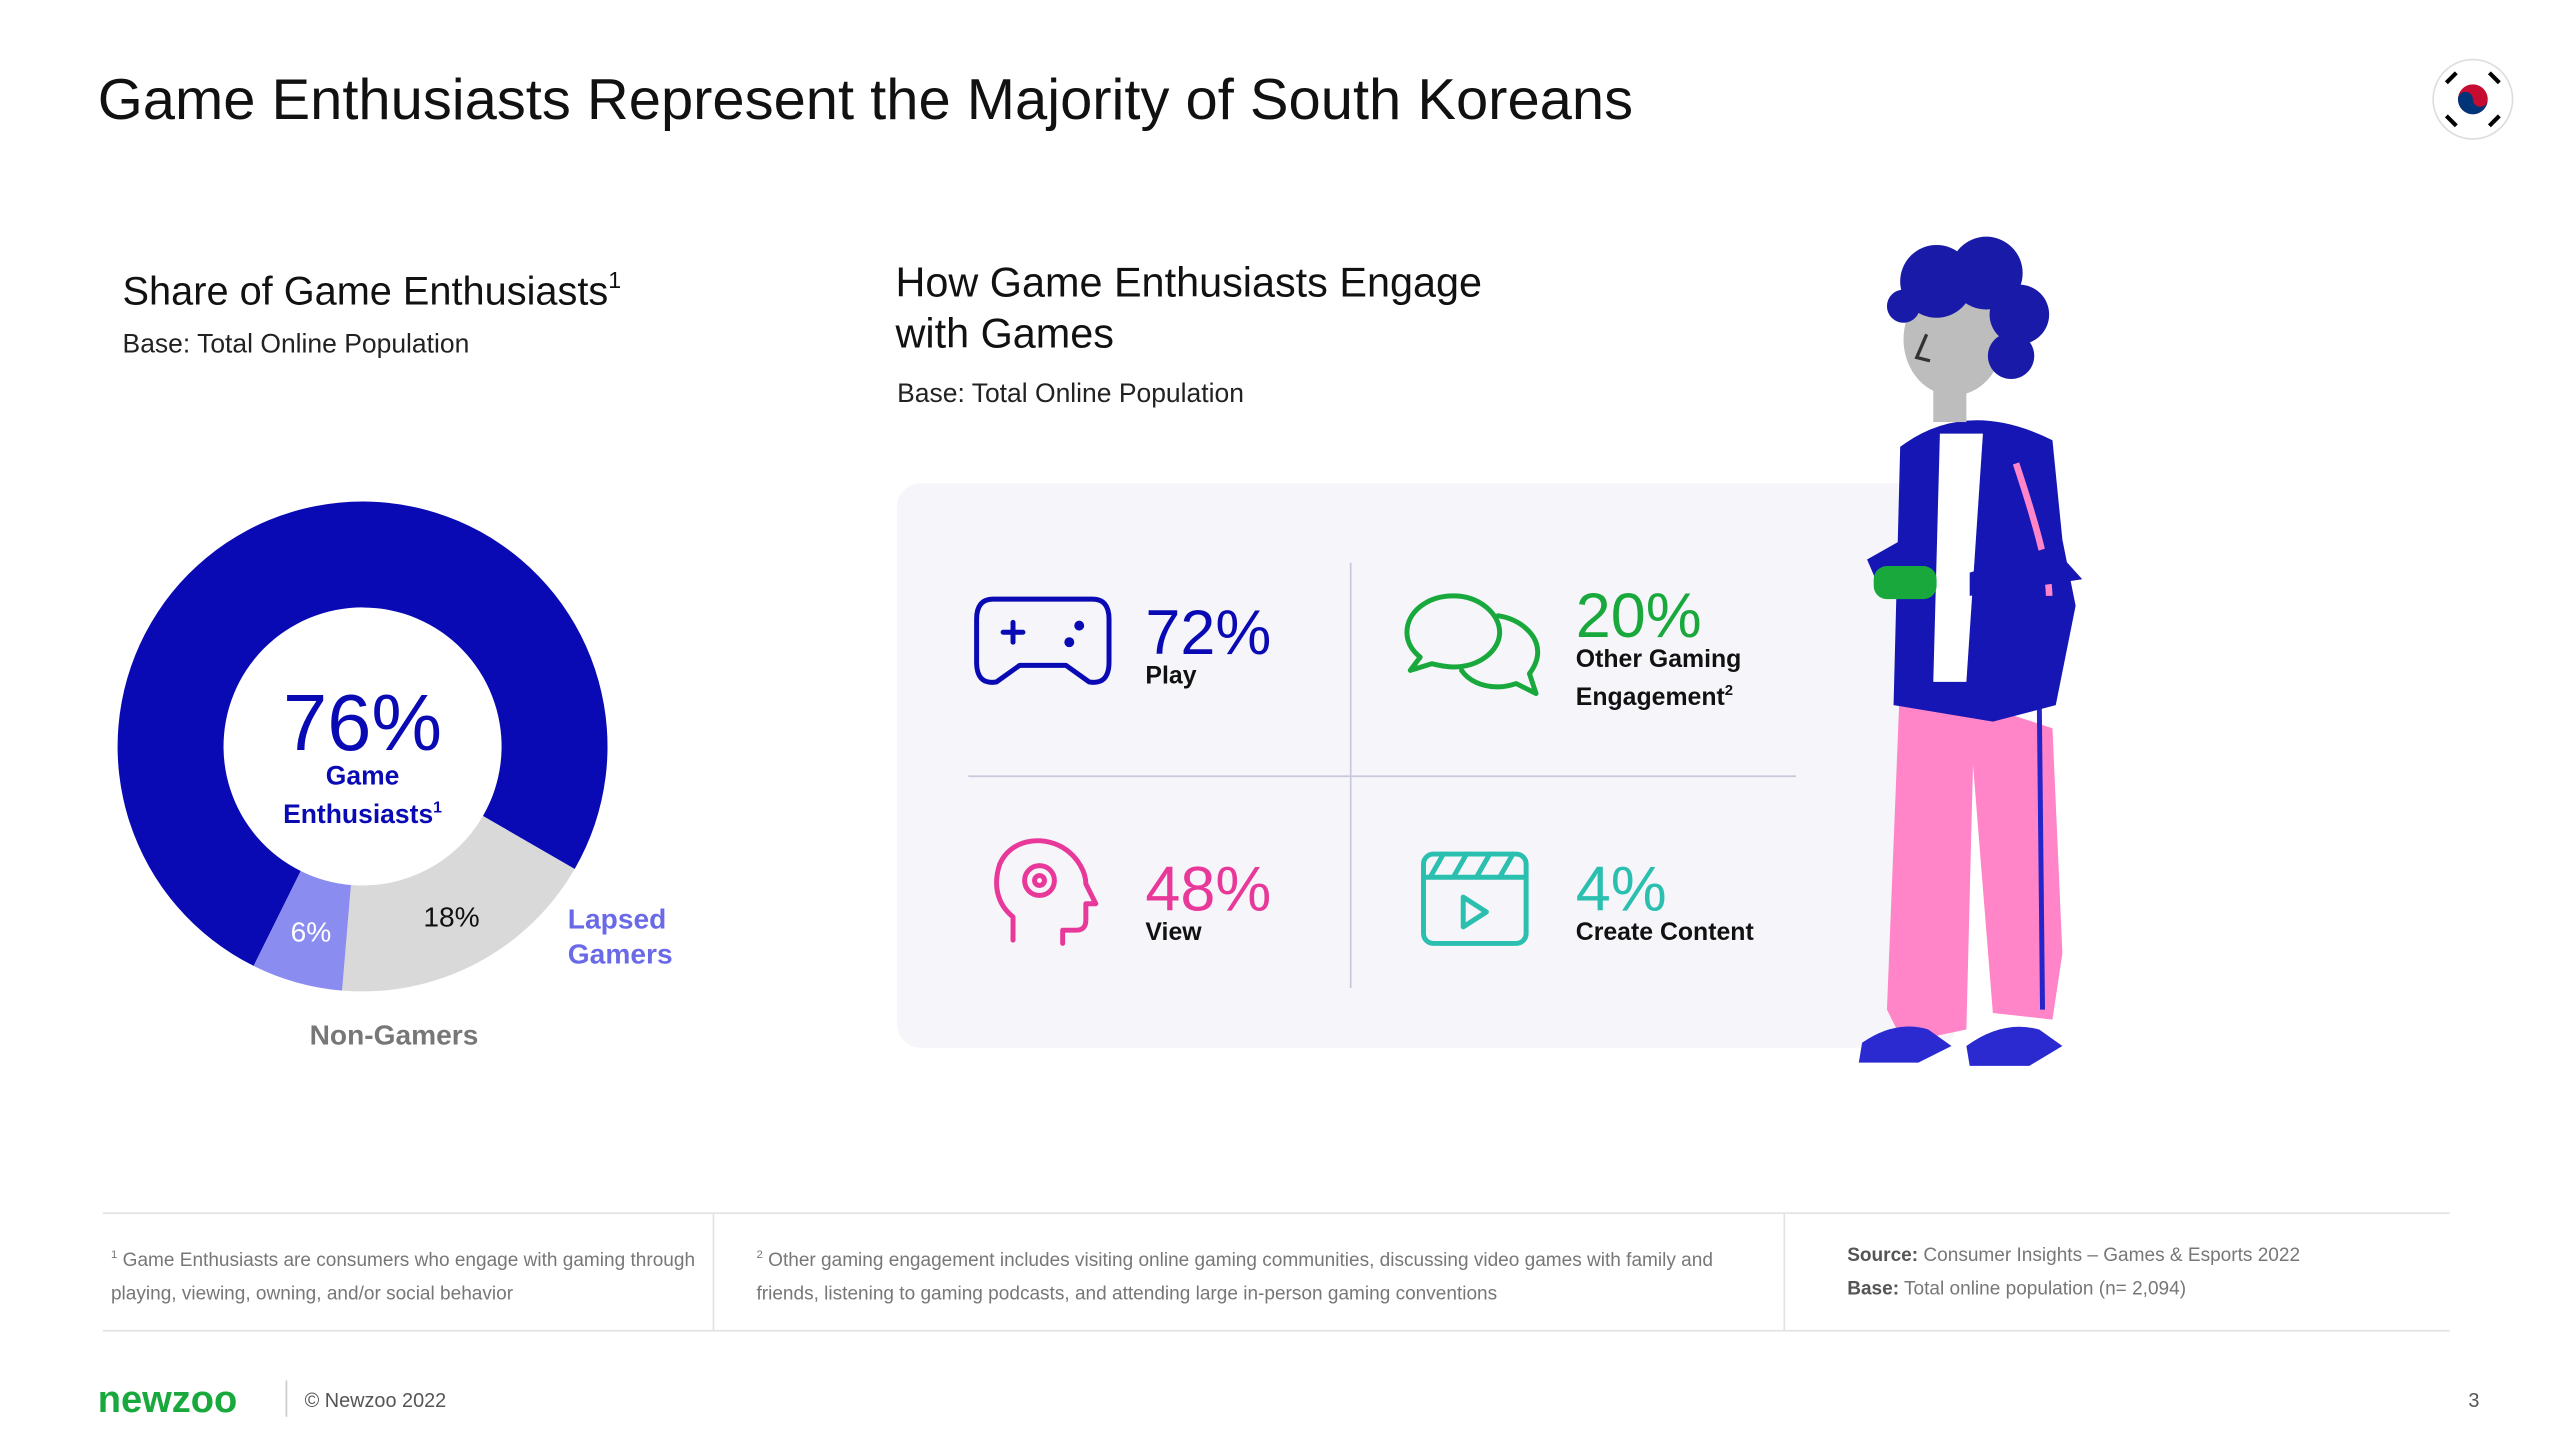 This screenshot has width=2559, height=1436. What do you see at coordinates (451, 917) in the screenshot?
I see `value-label: 18%` at bounding box center [451, 917].